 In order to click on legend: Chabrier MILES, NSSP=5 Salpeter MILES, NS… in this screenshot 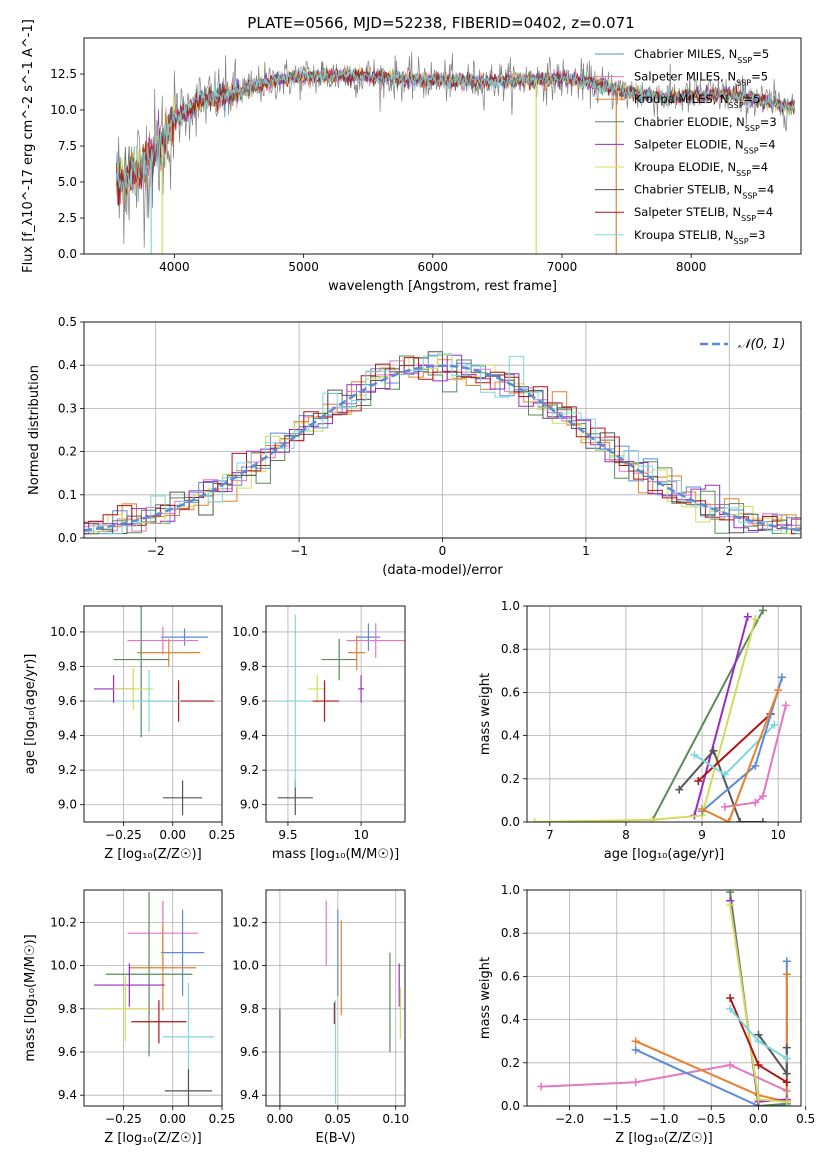, I will do `click(686, 146)`.